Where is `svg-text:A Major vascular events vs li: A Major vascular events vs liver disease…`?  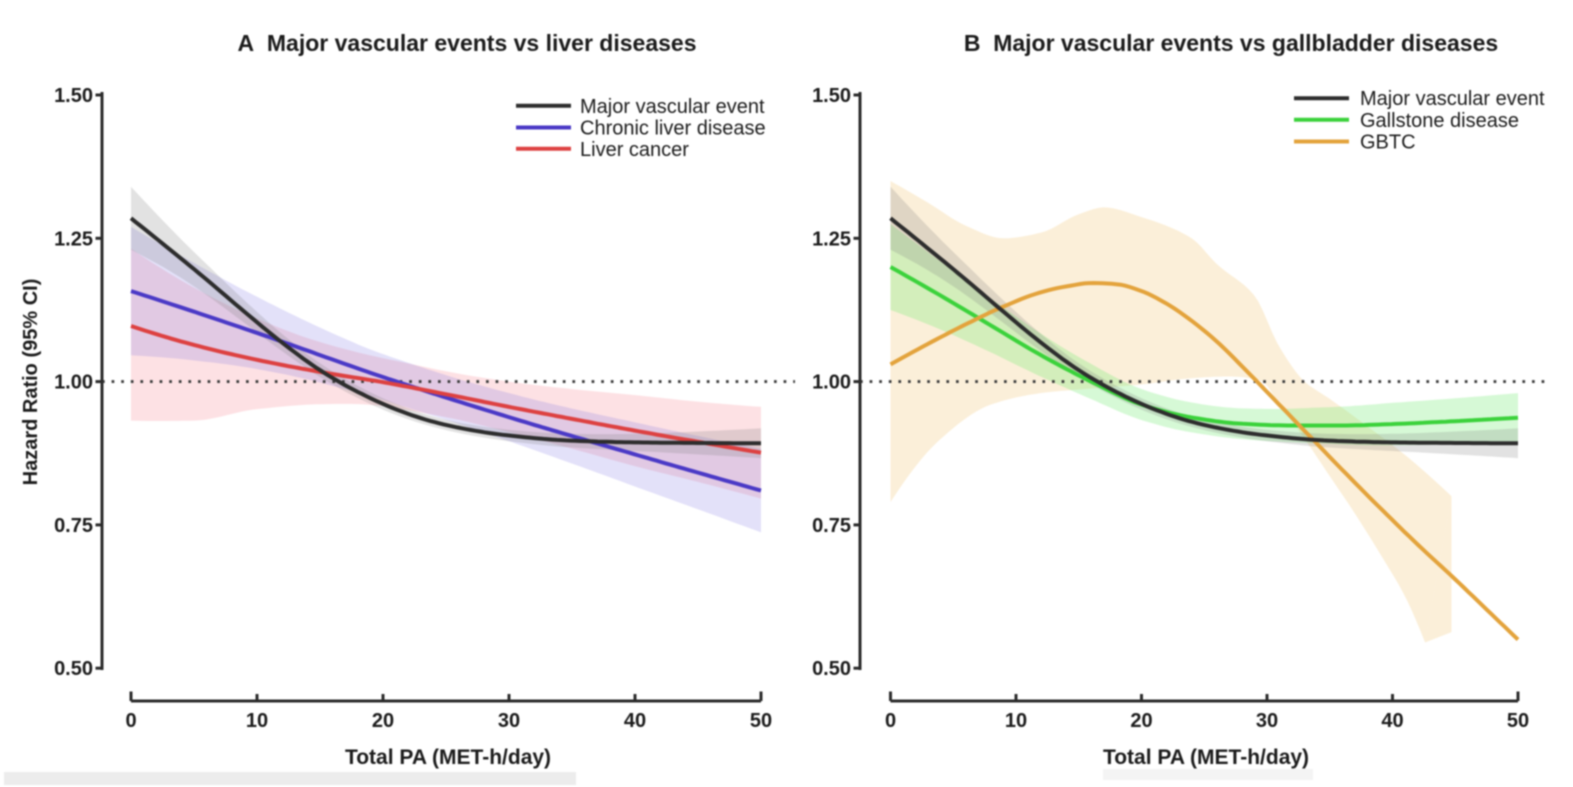
svg-text:A Major vascular events vs li: A Major vascular events vs liver disease… is located at coordinates (467, 43).